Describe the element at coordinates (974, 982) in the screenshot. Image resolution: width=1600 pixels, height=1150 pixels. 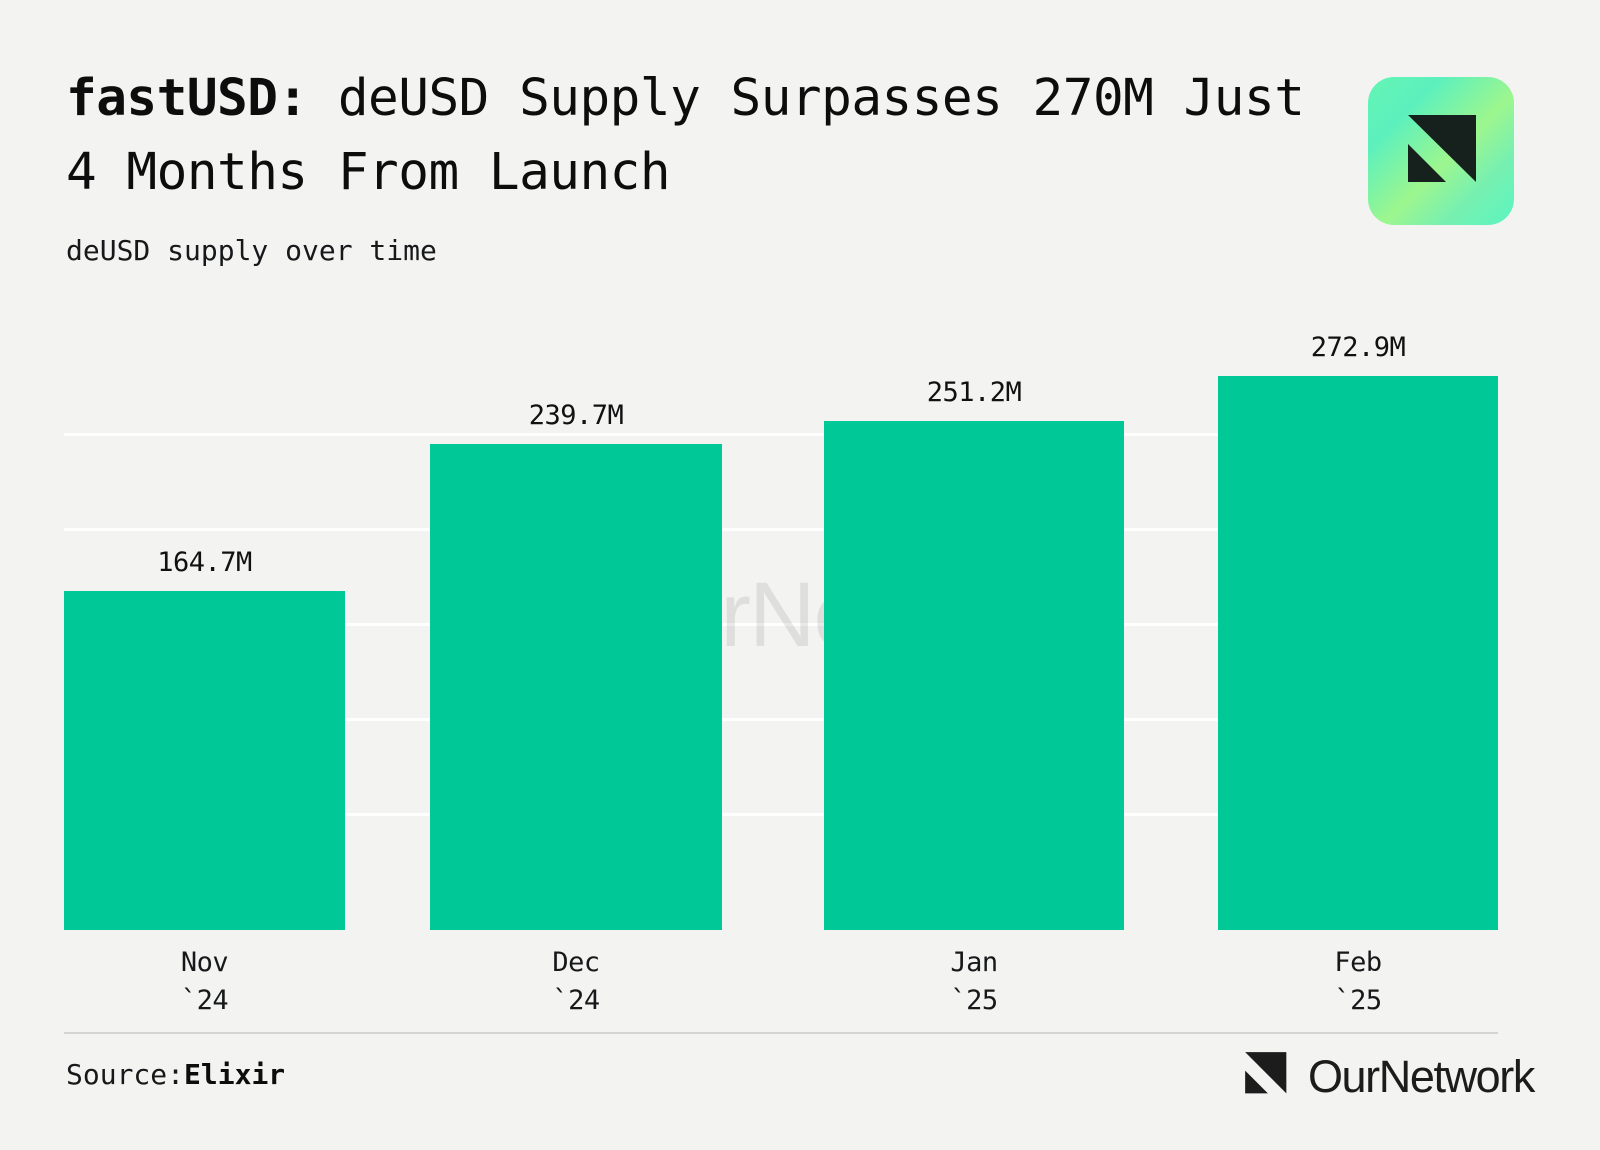
I see `x-axis-tick-jan: Jan `25` at that location.